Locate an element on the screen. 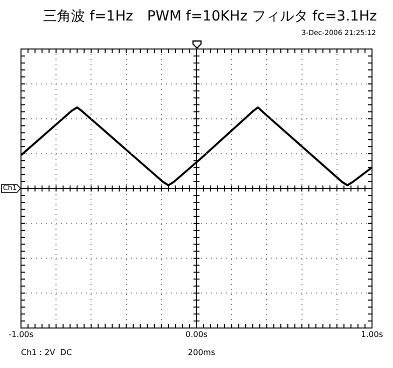  text: 200ms is located at coordinates (202, 353).